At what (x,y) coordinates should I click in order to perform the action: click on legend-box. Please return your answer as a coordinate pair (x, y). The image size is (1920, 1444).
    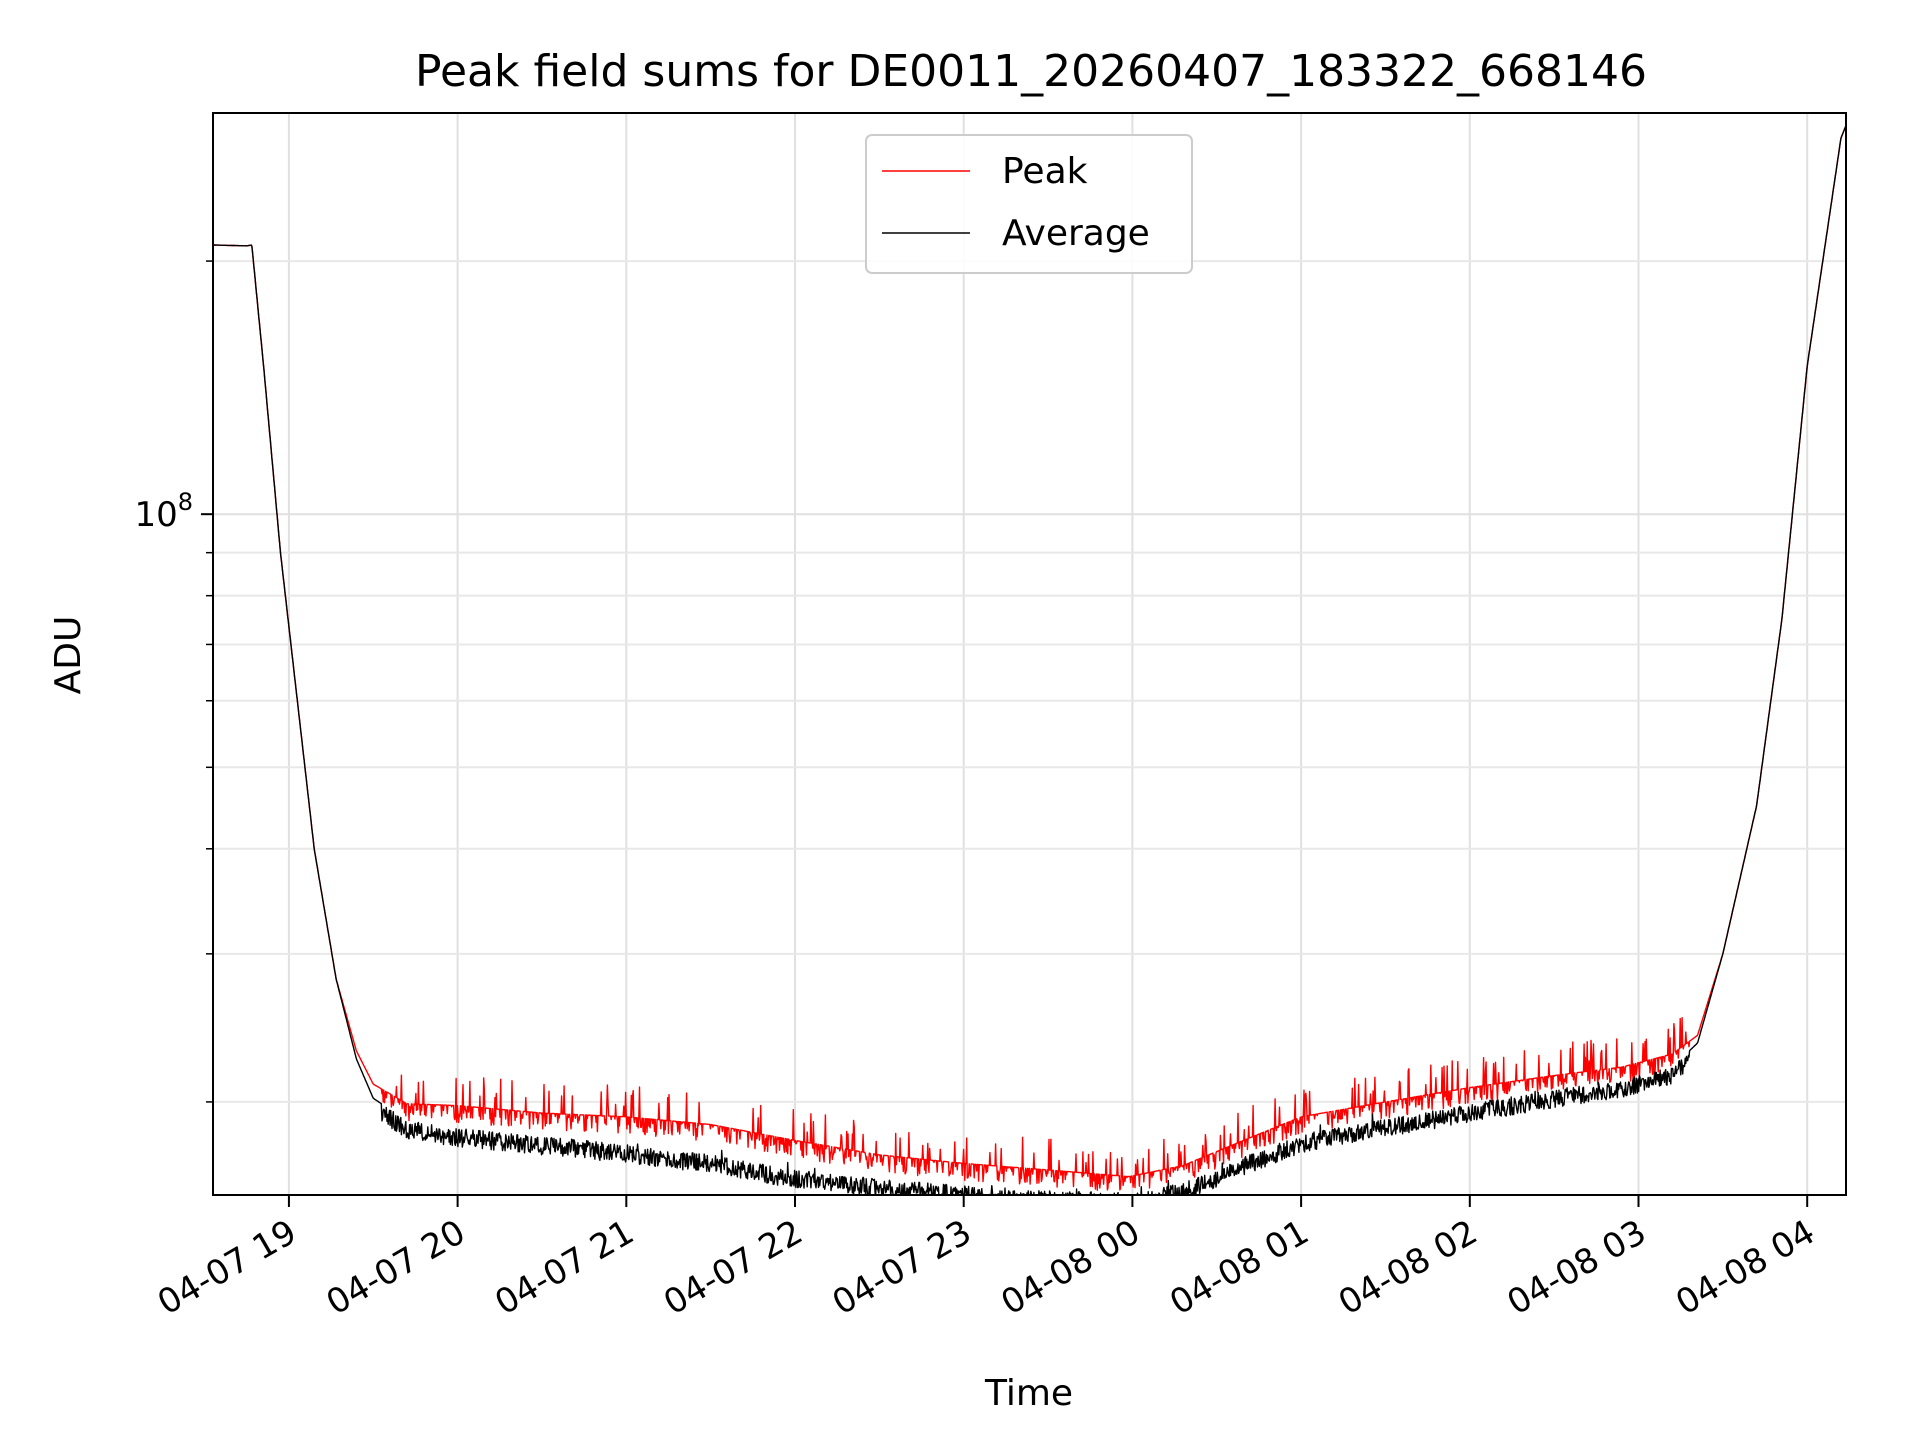
    Looking at the image, I should click on (1029, 204).